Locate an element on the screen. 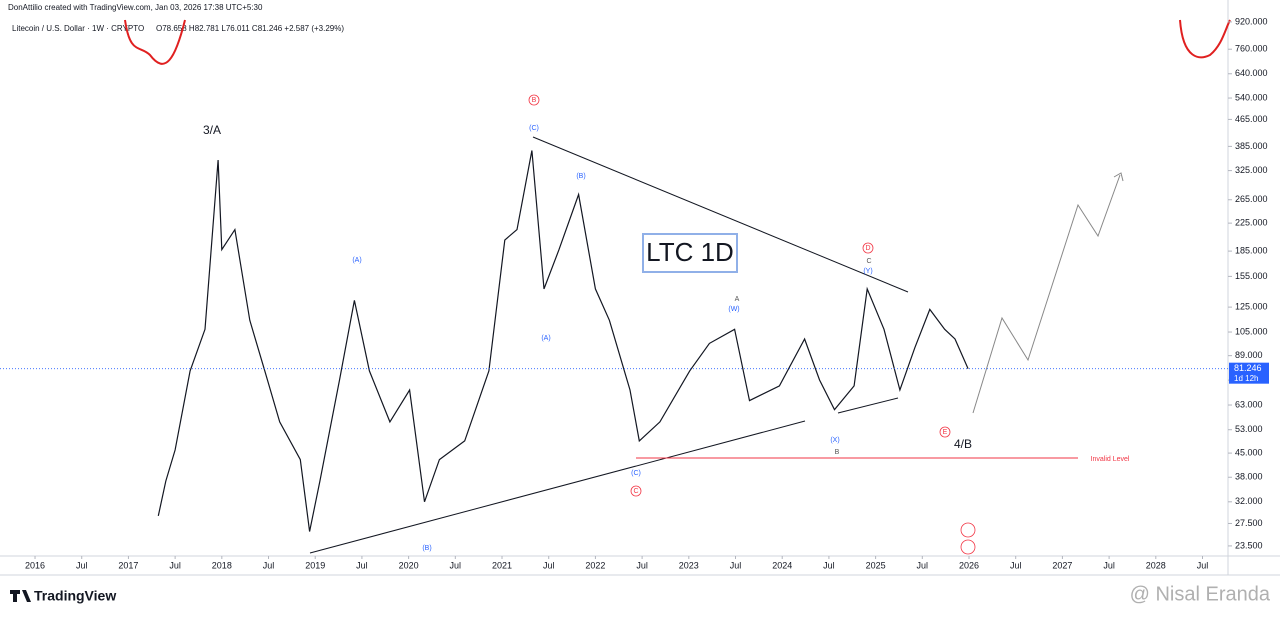 The image size is (1280, 618). title-box is located at coordinates (690, 253).